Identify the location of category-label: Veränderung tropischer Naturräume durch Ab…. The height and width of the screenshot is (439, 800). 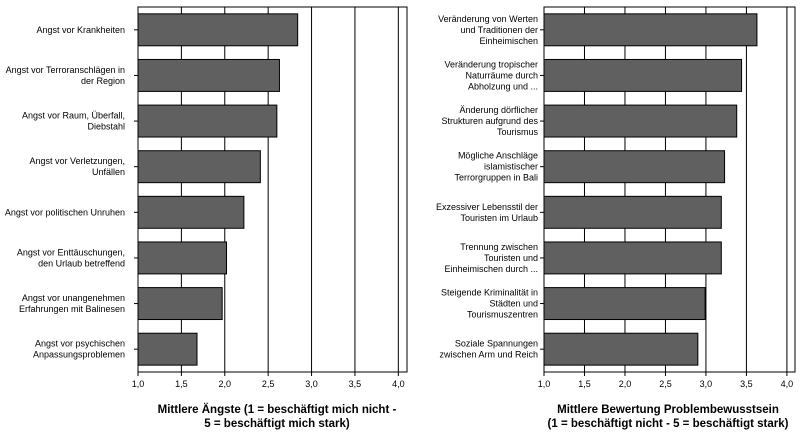
(491, 75).